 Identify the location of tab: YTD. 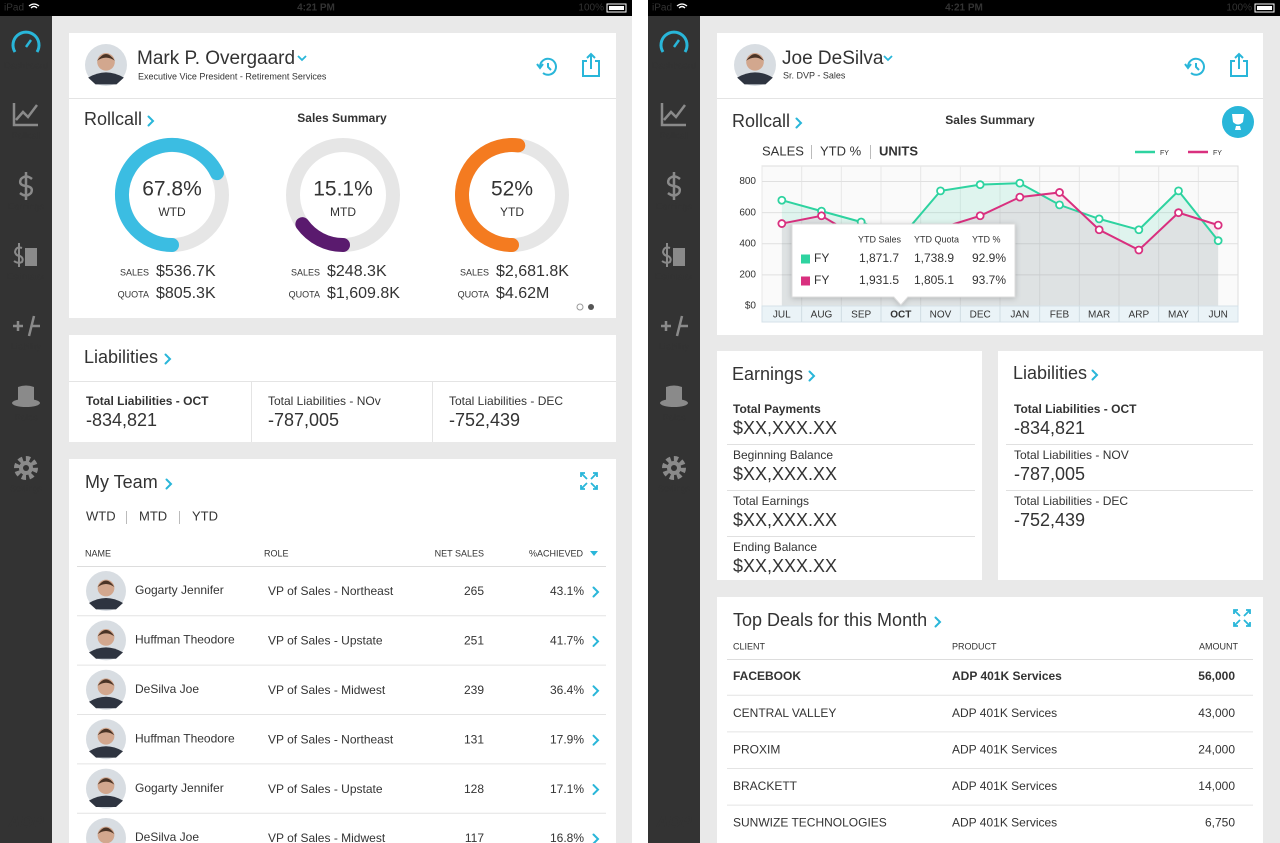
(205, 515).